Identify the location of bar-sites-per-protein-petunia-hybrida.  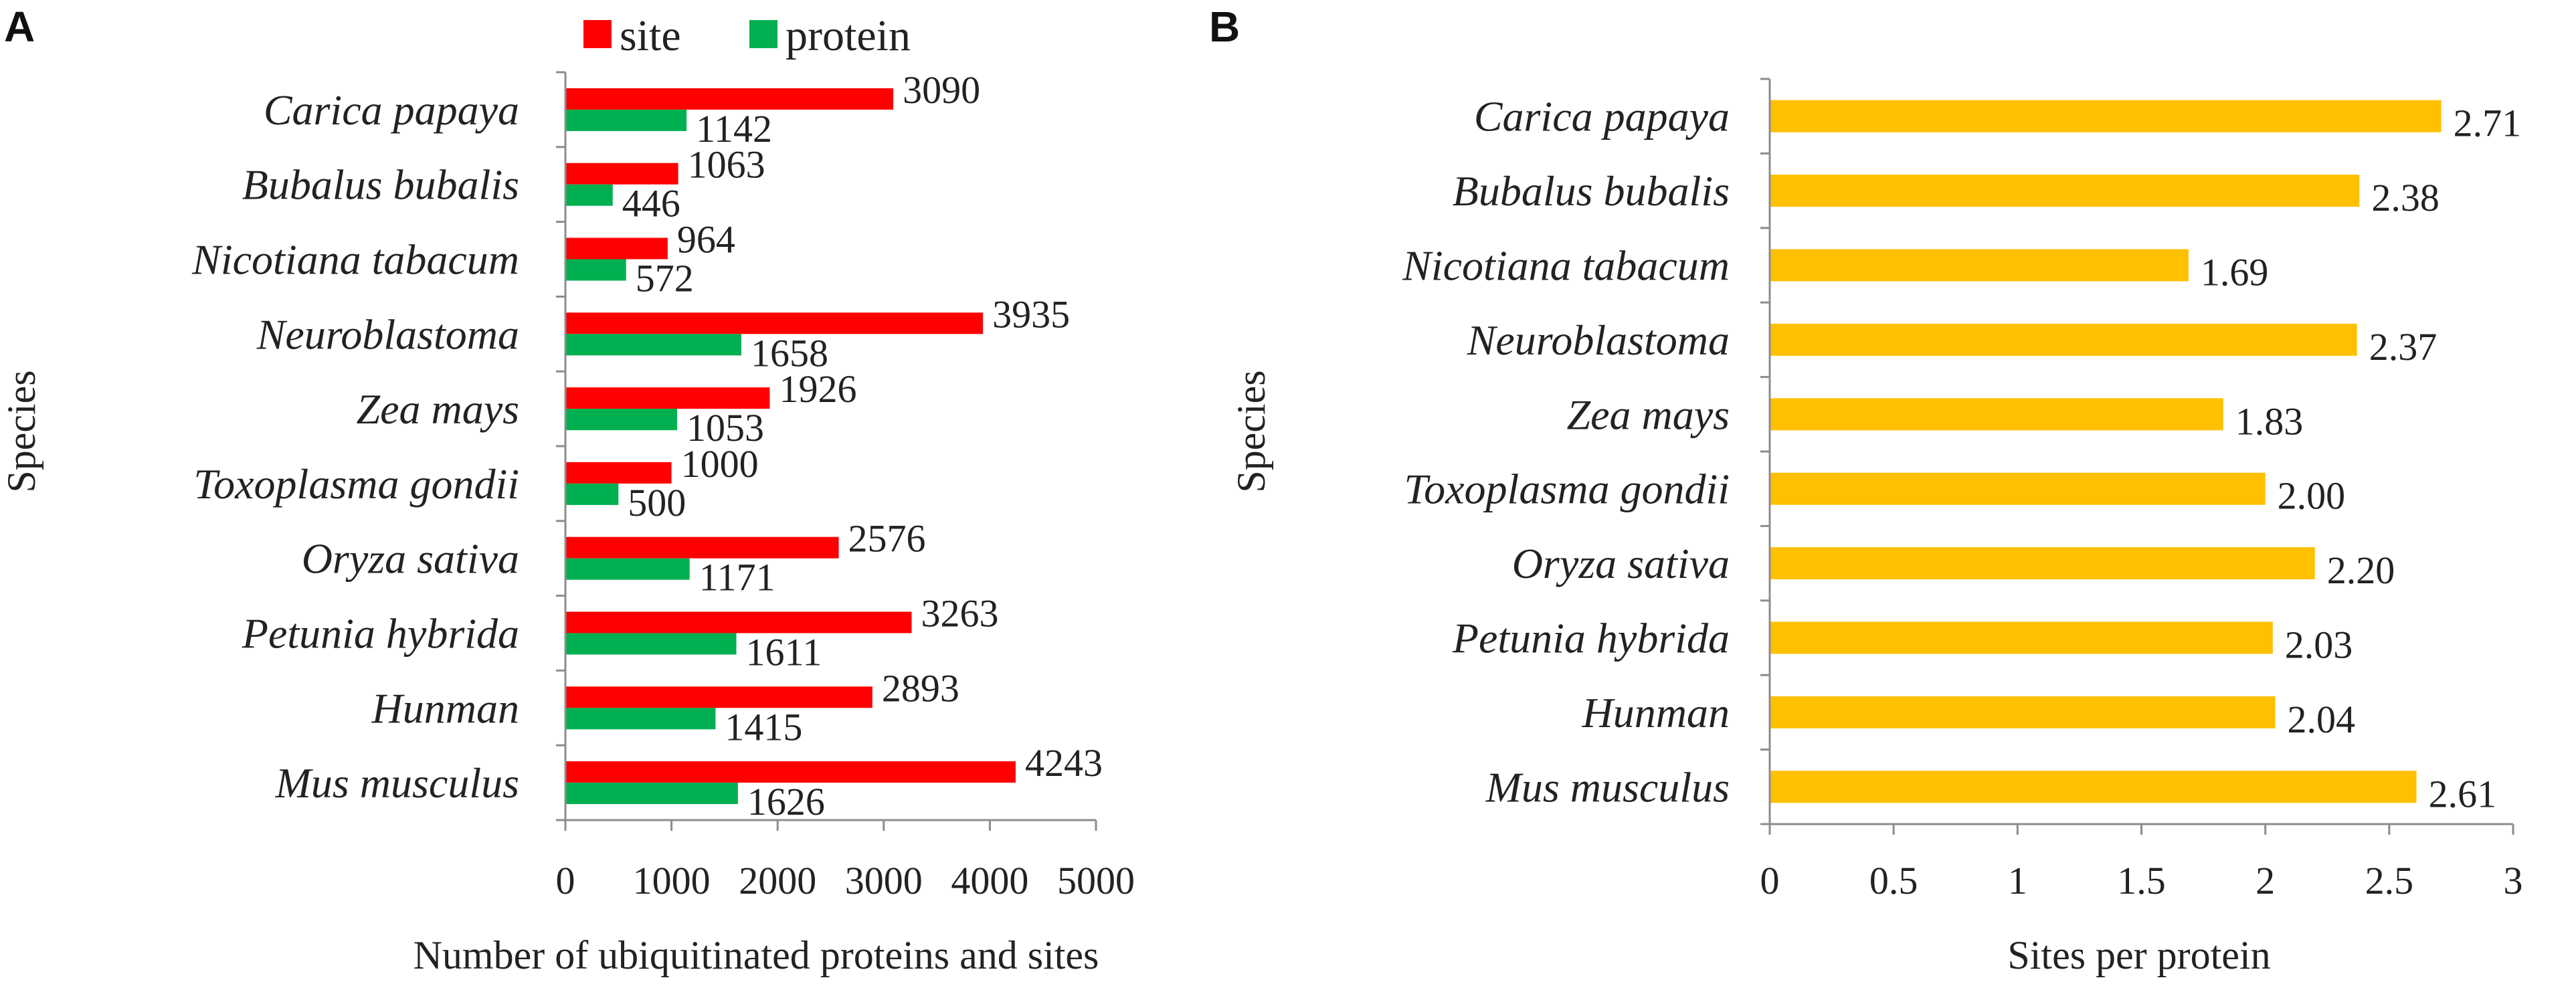
(2021, 637).